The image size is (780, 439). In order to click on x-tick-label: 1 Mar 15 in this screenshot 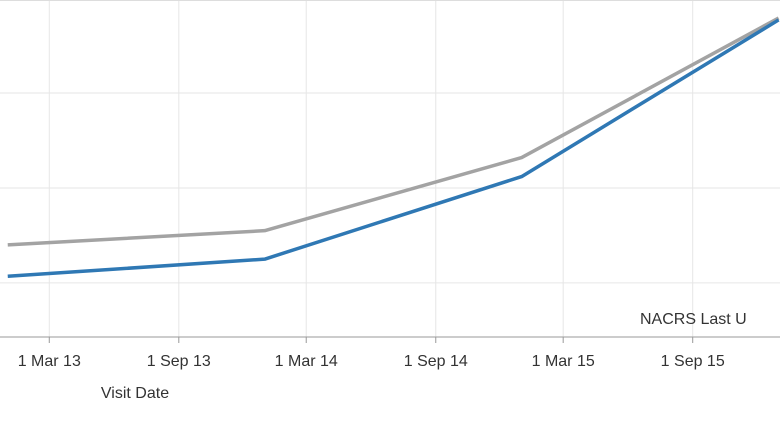, I will do `click(563, 361)`.